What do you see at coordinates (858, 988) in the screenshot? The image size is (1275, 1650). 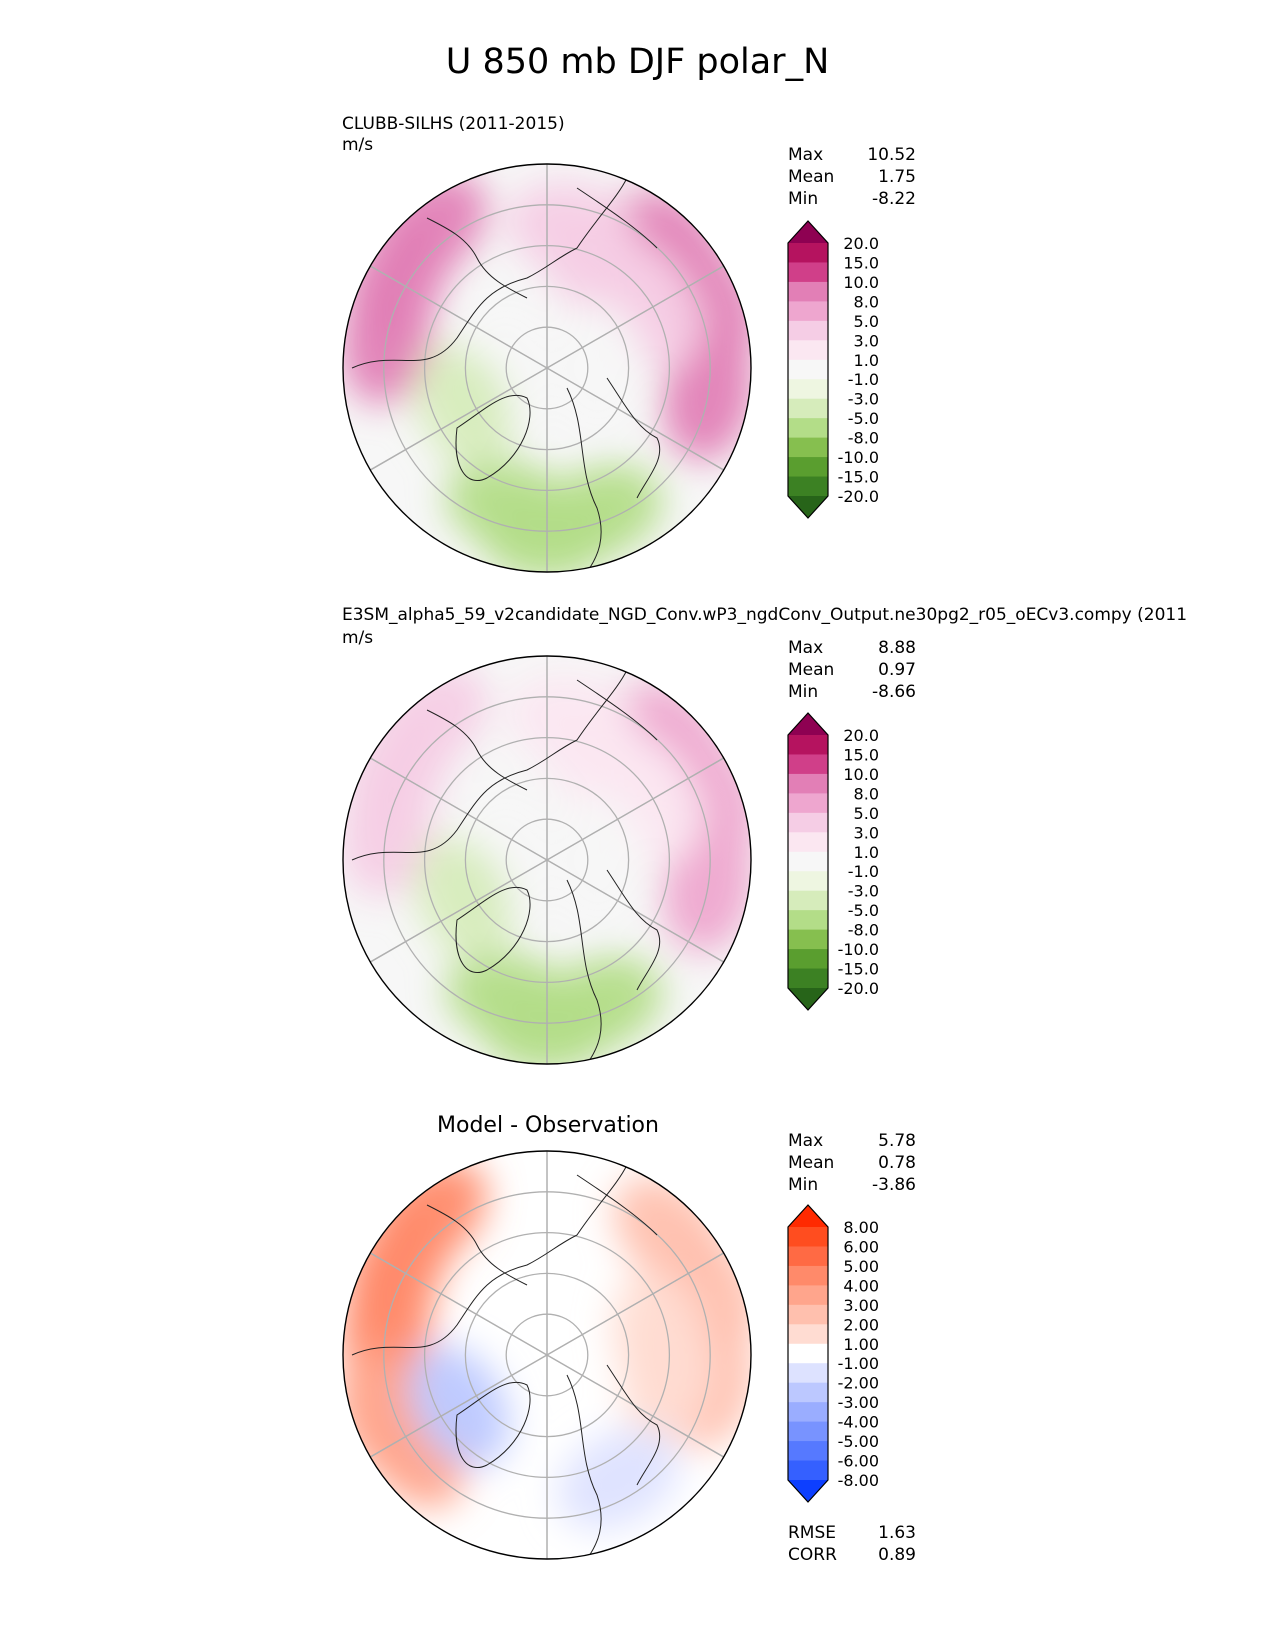 I see `colorbar-tick-label: -20.0` at bounding box center [858, 988].